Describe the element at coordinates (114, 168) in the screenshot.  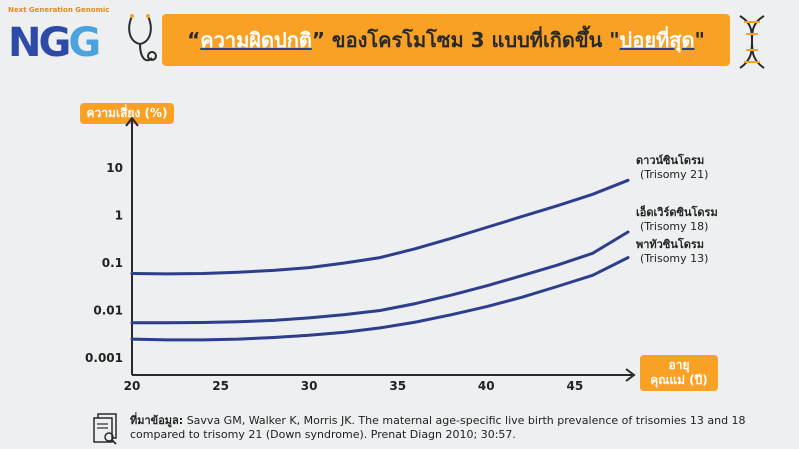
I see `y-tick-label: 10` at that location.